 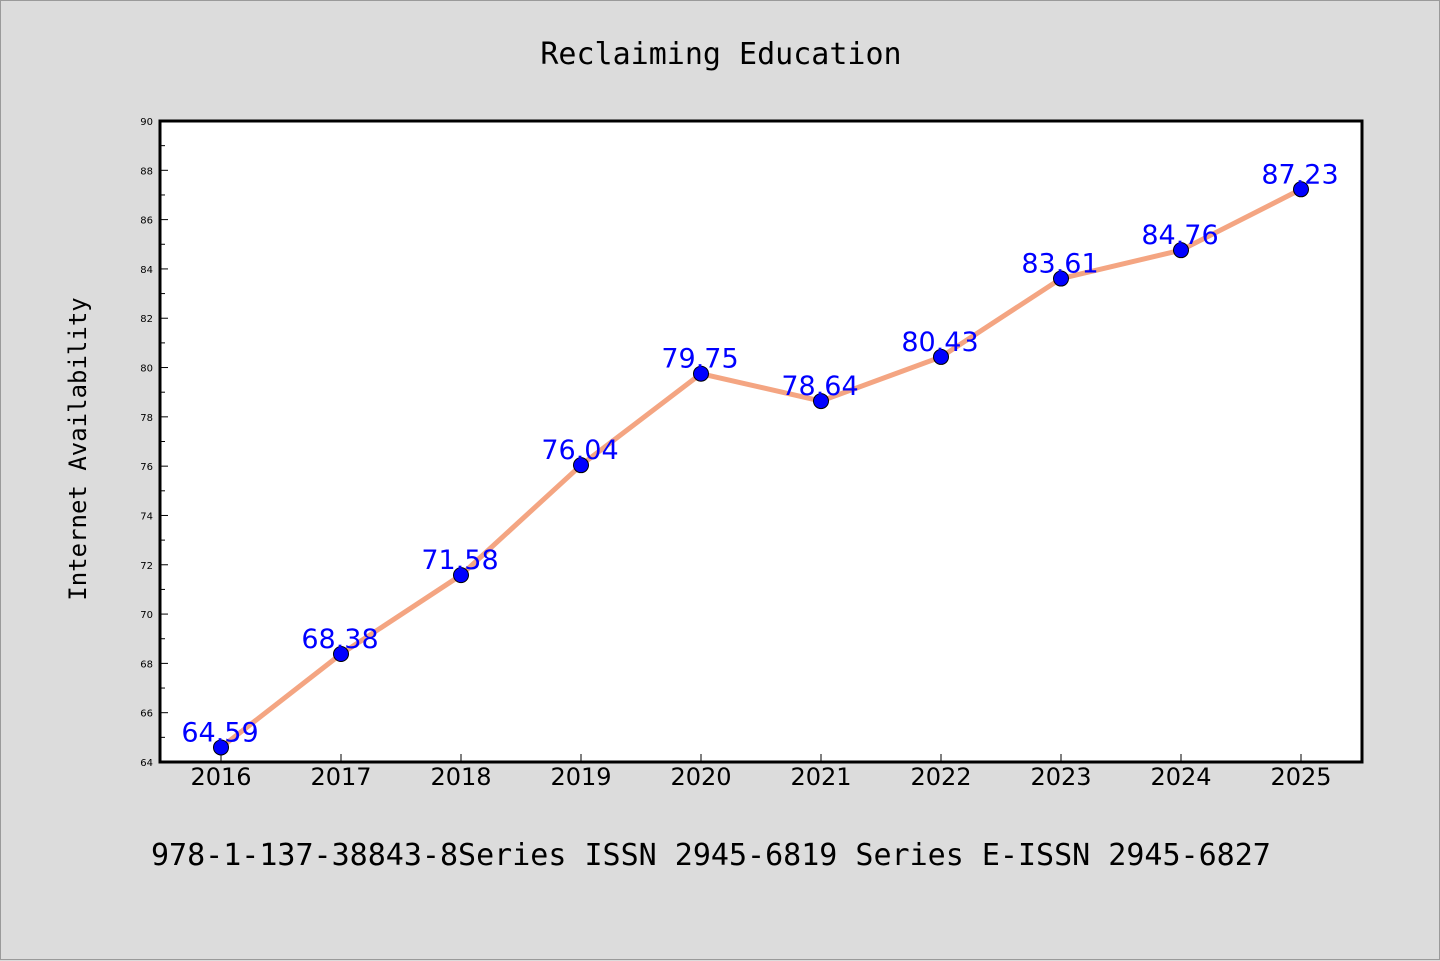 I want to click on x-tick-label: 2016, so click(x=220, y=777).